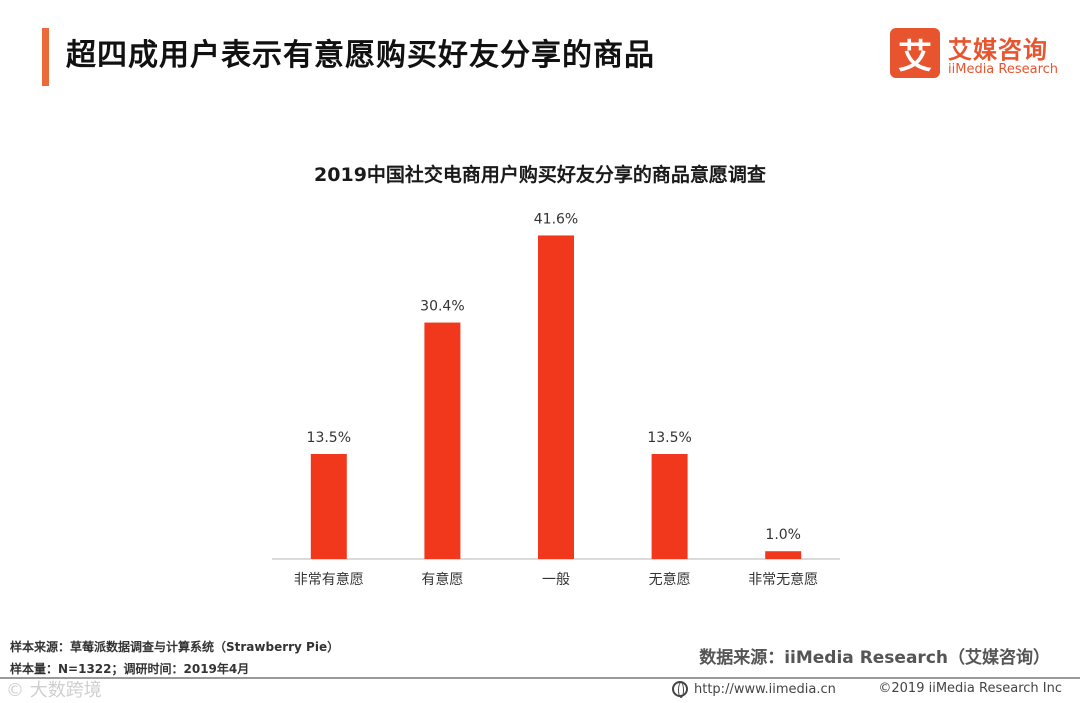 This screenshot has height=703, width=1080. I want to click on category-label-5: 非常无意愿, so click(783, 579).